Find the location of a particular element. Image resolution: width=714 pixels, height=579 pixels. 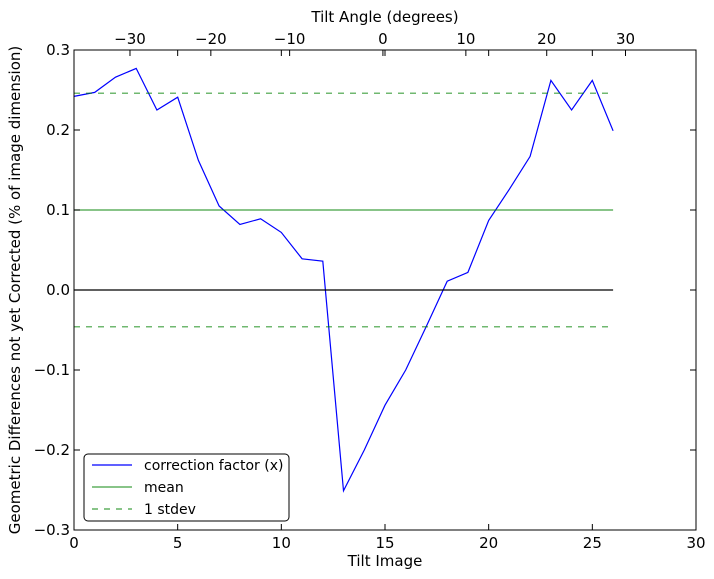

x-tick-label: 20 is located at coordinates (488, 543).